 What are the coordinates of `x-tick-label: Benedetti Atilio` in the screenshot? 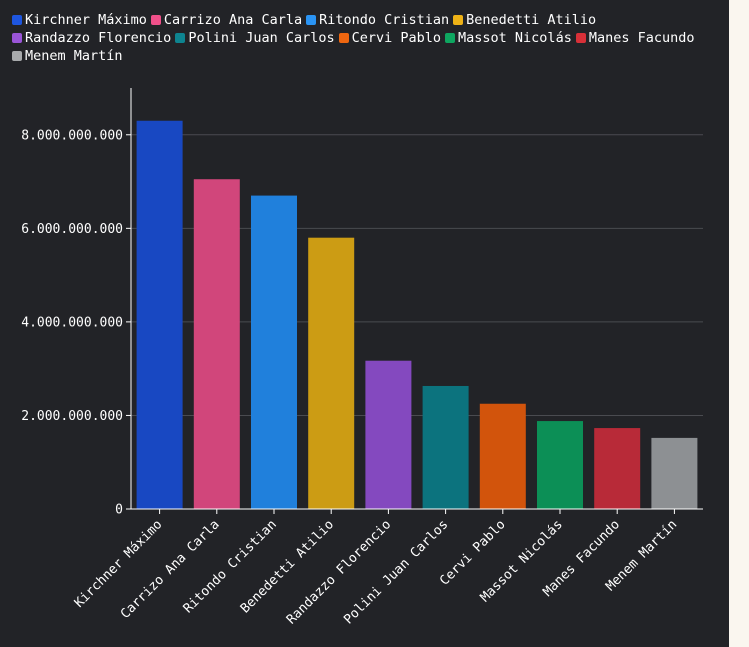 It's located at (287, 566).